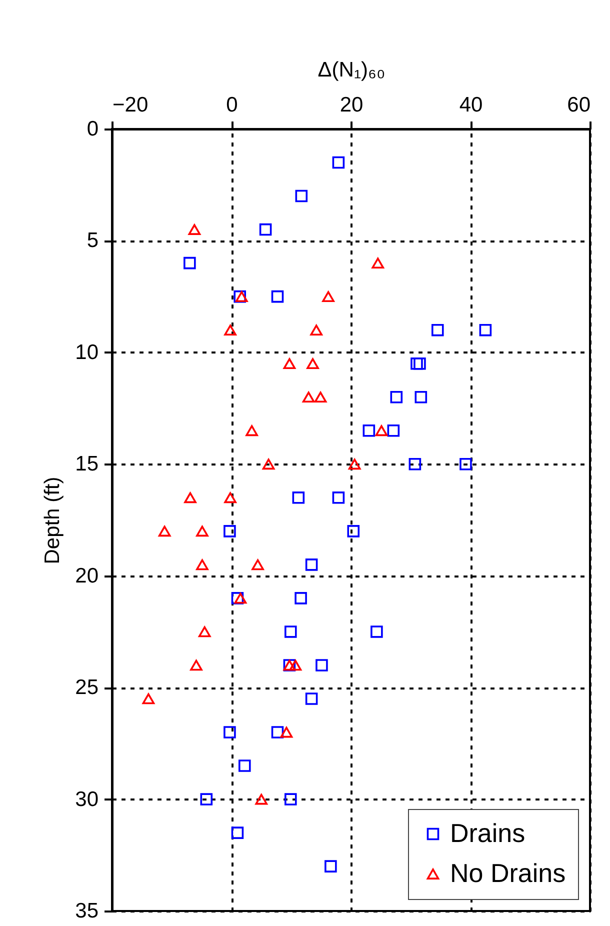  What do you see at coordinates (86, 688) in the screenshot?
I see `y-tick-label: 25` at bounding box center [86, 688].